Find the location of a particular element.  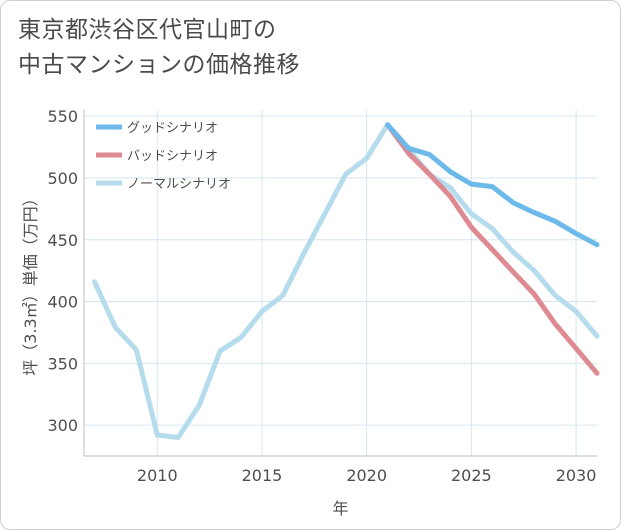

chart-title-line2: 中古マンションの価格推移 is located at coordinates (159, 65).